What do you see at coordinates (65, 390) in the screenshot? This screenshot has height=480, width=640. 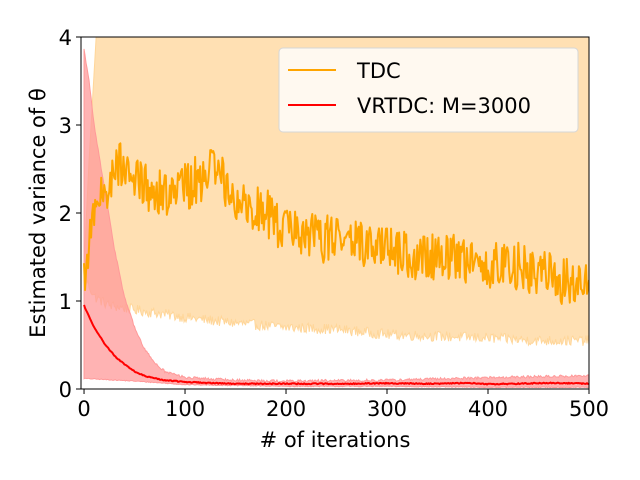 I see `y-tick-label: 0` at bounding box center [65, 390].